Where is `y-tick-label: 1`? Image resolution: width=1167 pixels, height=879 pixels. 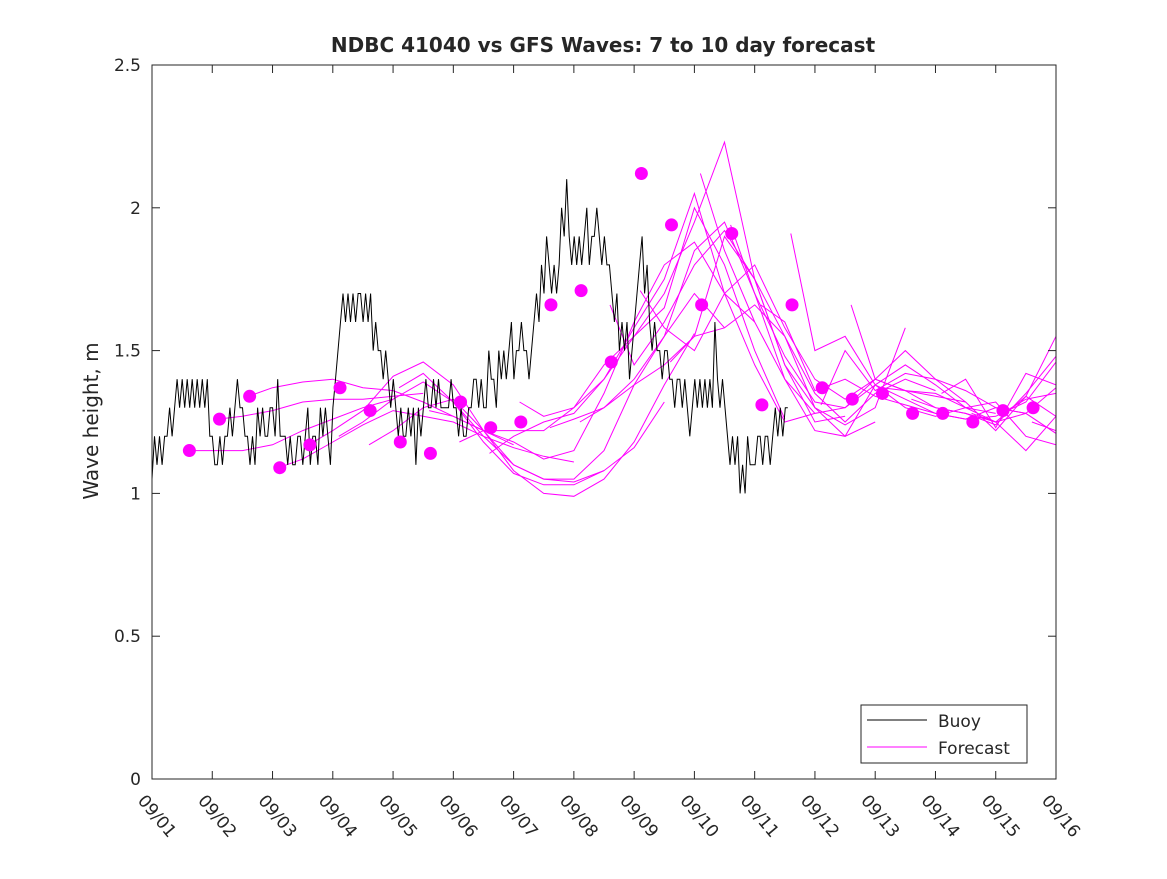 y-tick-label: 1 is located at coordinates (135, 494).